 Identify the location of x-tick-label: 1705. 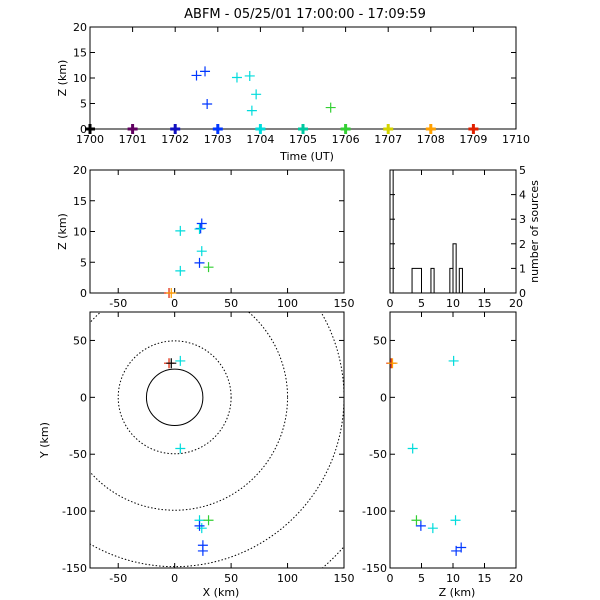
(303, 139).